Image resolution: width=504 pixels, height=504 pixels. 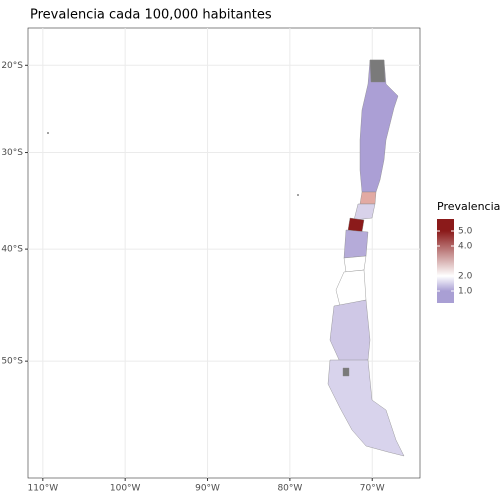 What do you see at coordinates (445, 261) in the screenshot?
I see `colorbar` at bounding box center [445, 261].